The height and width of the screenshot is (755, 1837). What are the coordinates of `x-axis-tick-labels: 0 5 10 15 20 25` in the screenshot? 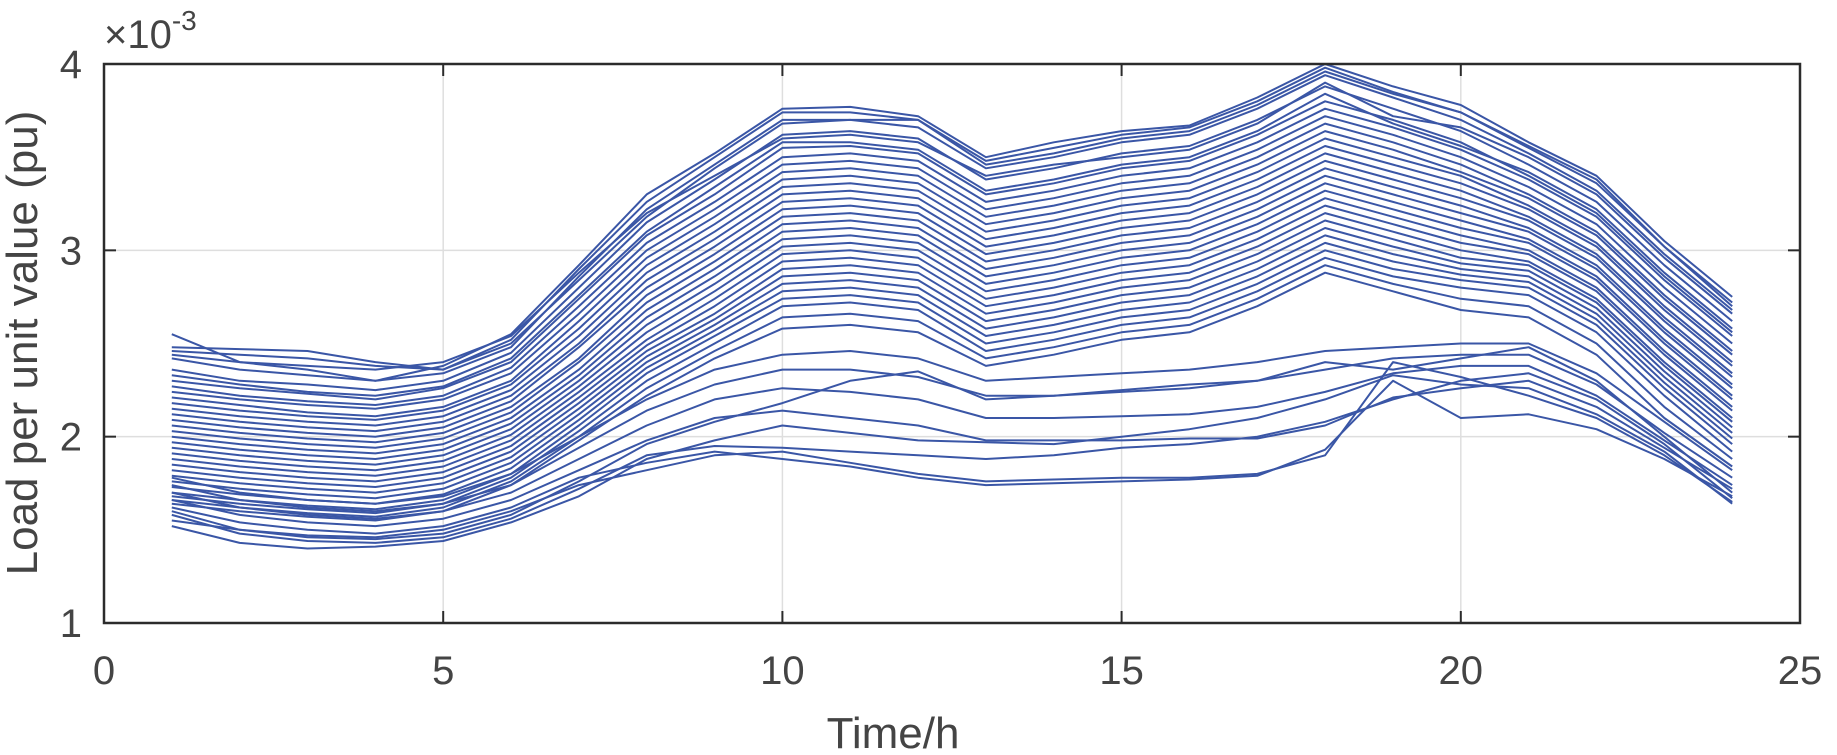 It's located at (957, 671).